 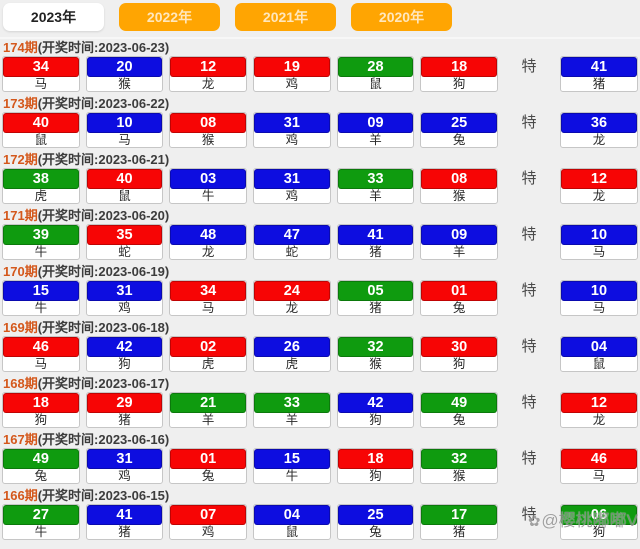 I want to click on year-tab-label: 2020年, so click(x=401, y=17).